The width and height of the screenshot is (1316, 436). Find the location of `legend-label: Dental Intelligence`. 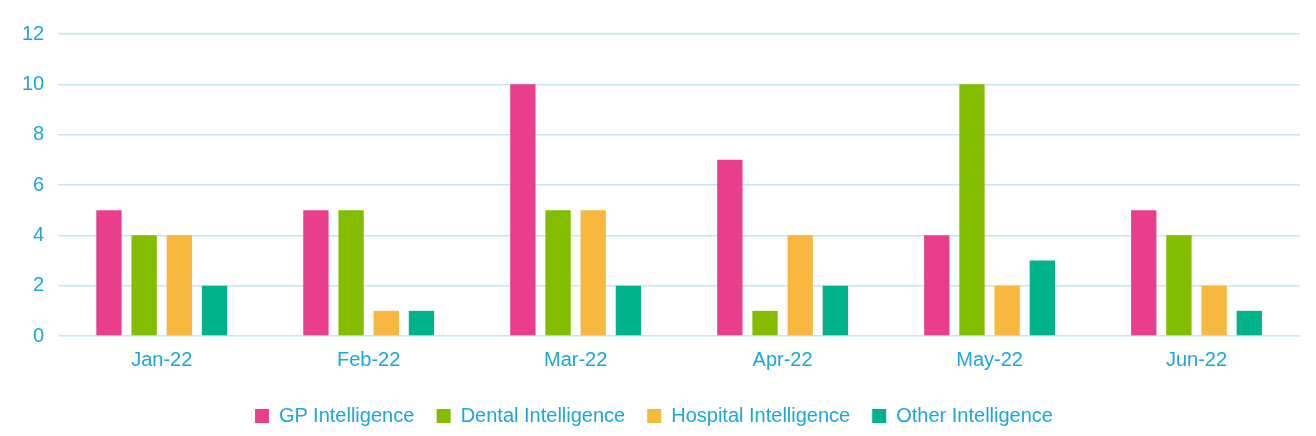

legend-label: Dental Intelligence is located at coordinates (543, 414).